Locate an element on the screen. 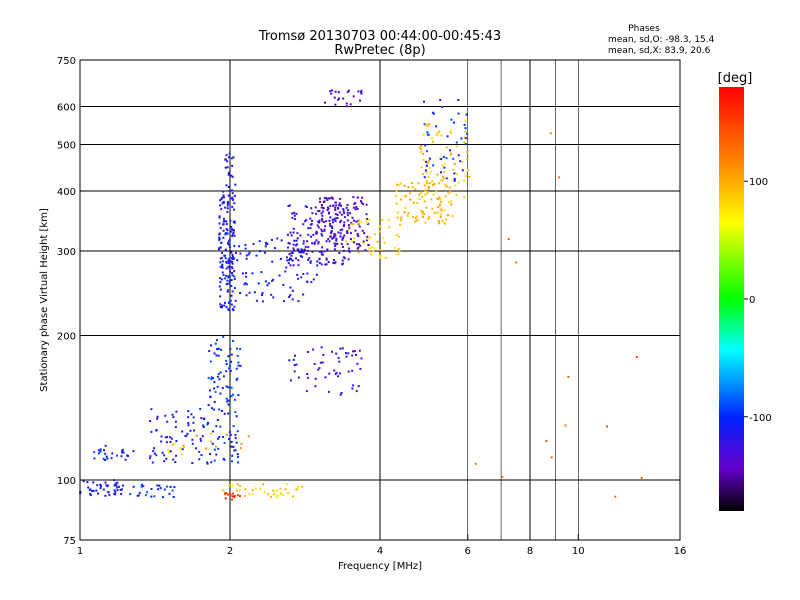 This screenshot has width=800, height=600. colorbar-tick-label: 0 is located at coordinates (752, 300).